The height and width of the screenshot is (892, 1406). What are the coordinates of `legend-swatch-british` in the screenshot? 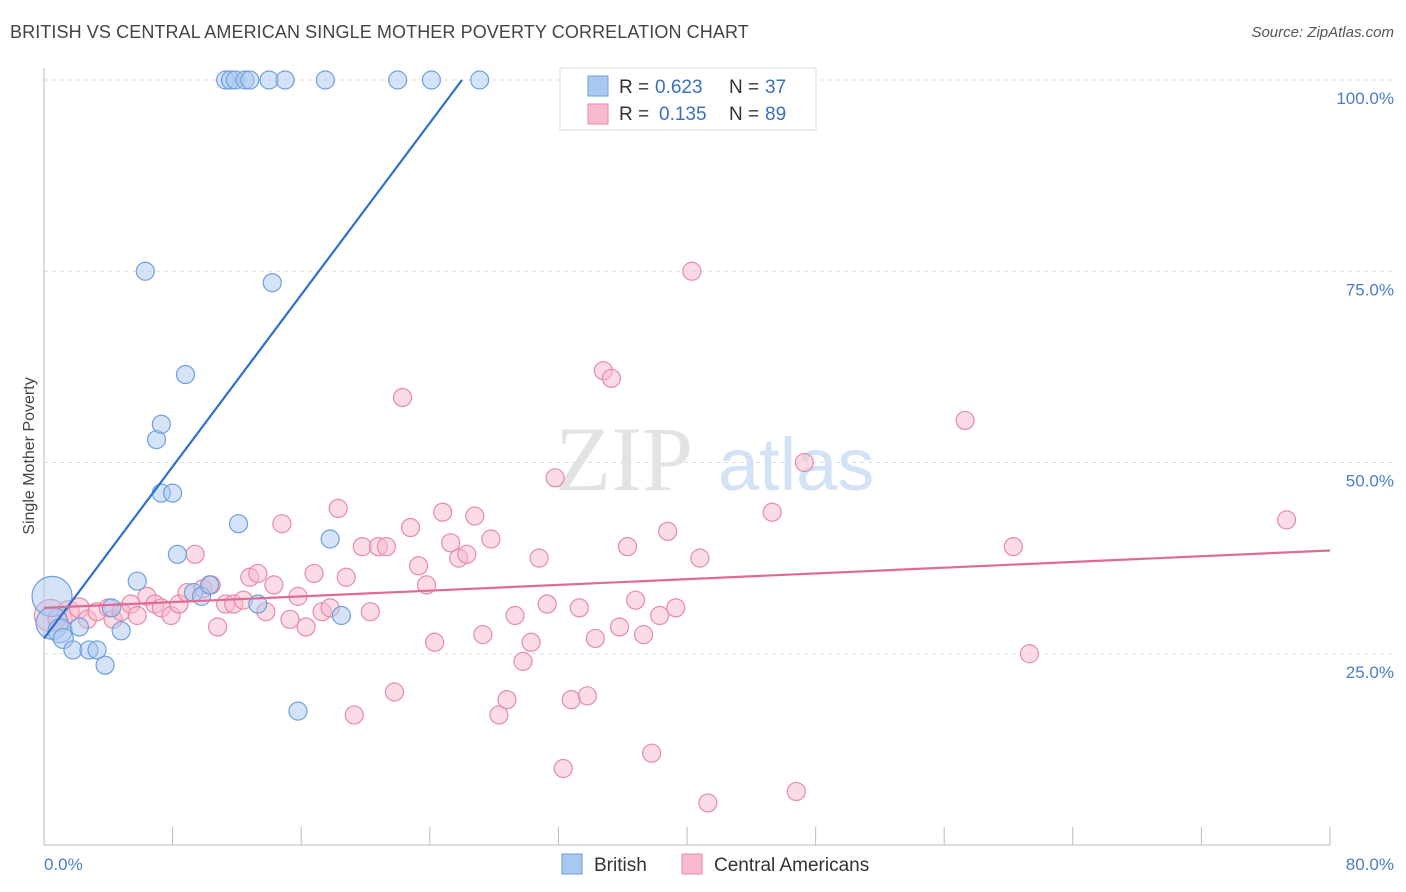 It's located at (598, 86).